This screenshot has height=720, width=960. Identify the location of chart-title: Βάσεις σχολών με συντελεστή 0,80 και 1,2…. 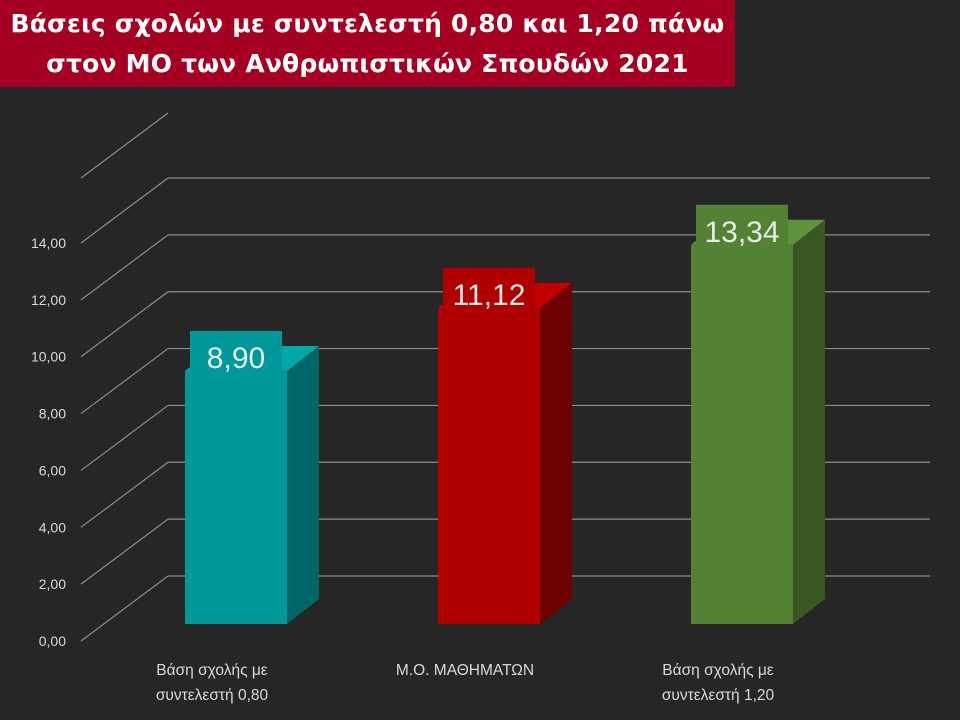
(367, 43).